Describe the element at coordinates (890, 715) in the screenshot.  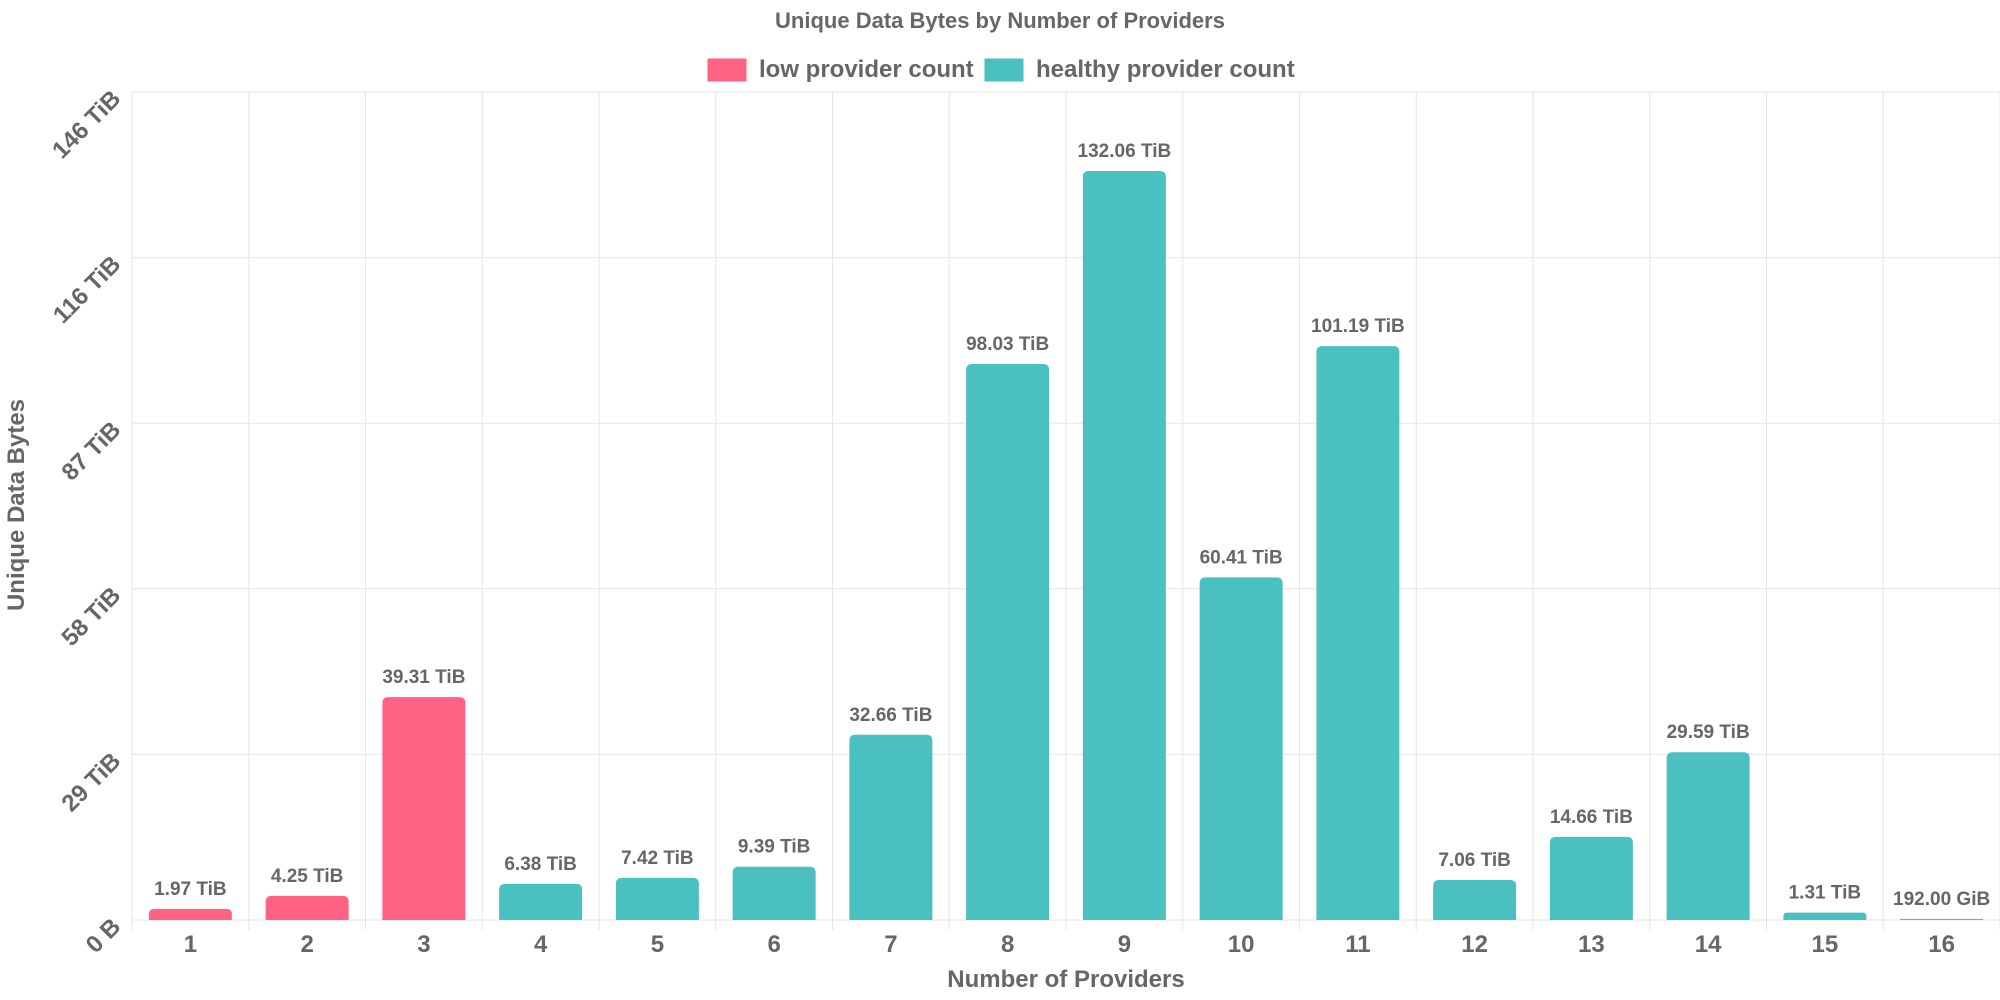
I see `data-label-7: 32.66 TiB` at that location.